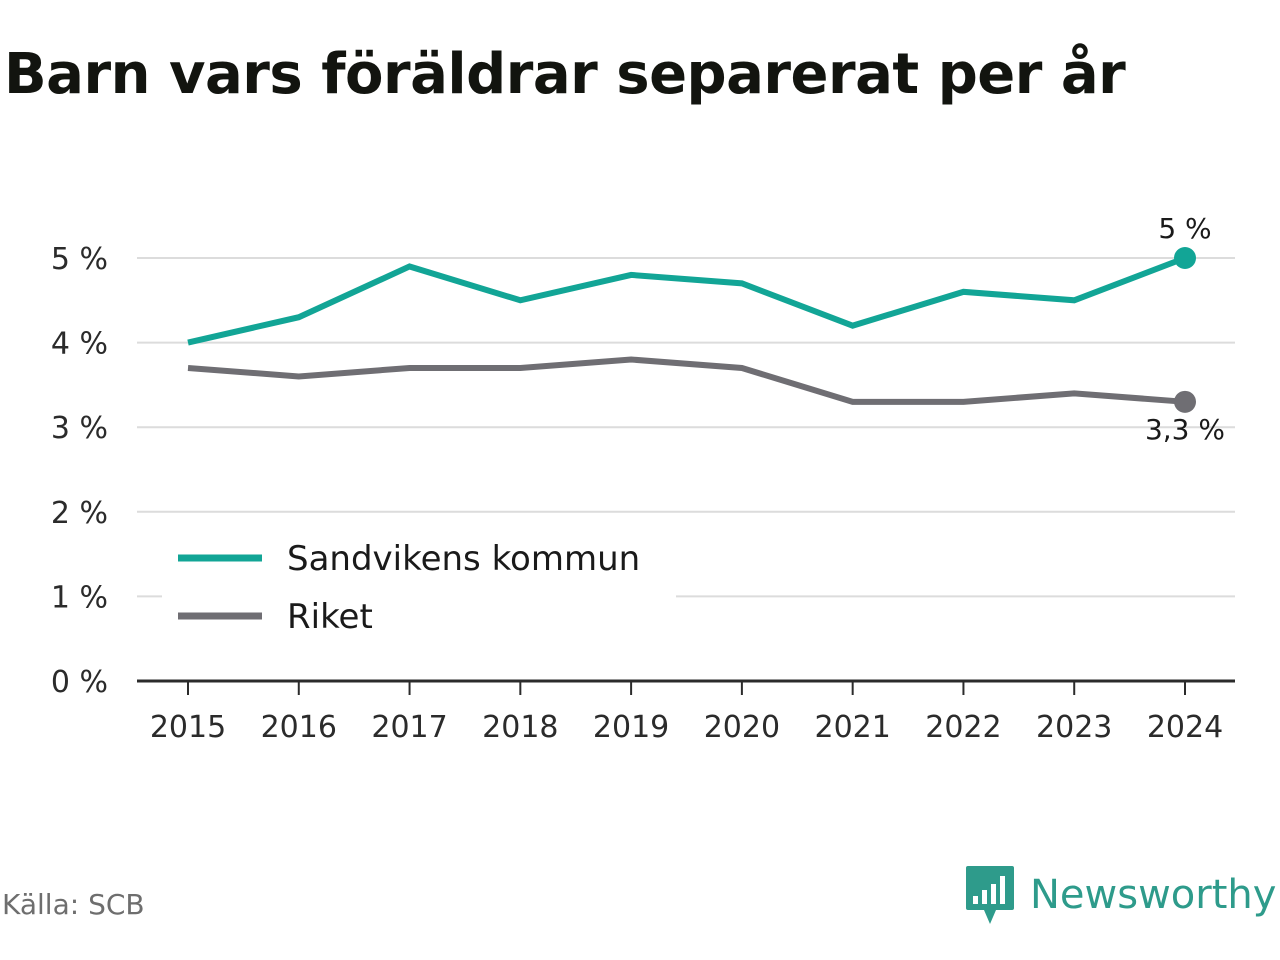 The image size is (1280, 960). I want to click on legend: Sandvikens kommun Riket, so click(419, 589).